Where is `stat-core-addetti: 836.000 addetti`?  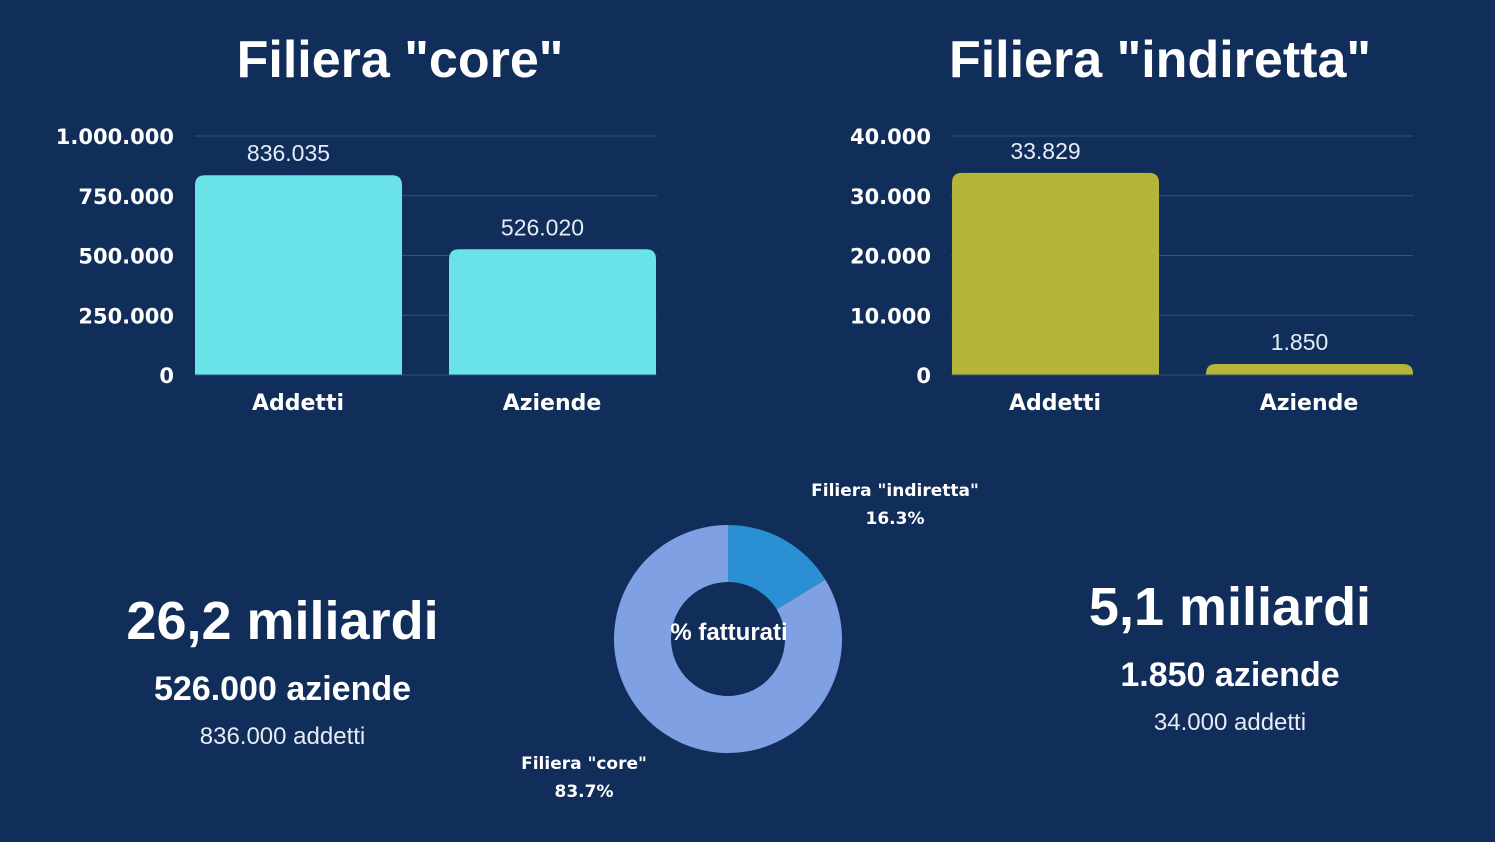
stat-core-addetti: 836.000 addetti is located at coordinates (282, 736).